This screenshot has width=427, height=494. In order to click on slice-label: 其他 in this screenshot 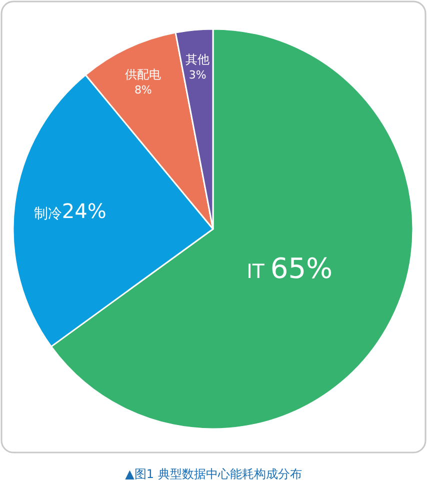, I will do `click(198, 59)`.